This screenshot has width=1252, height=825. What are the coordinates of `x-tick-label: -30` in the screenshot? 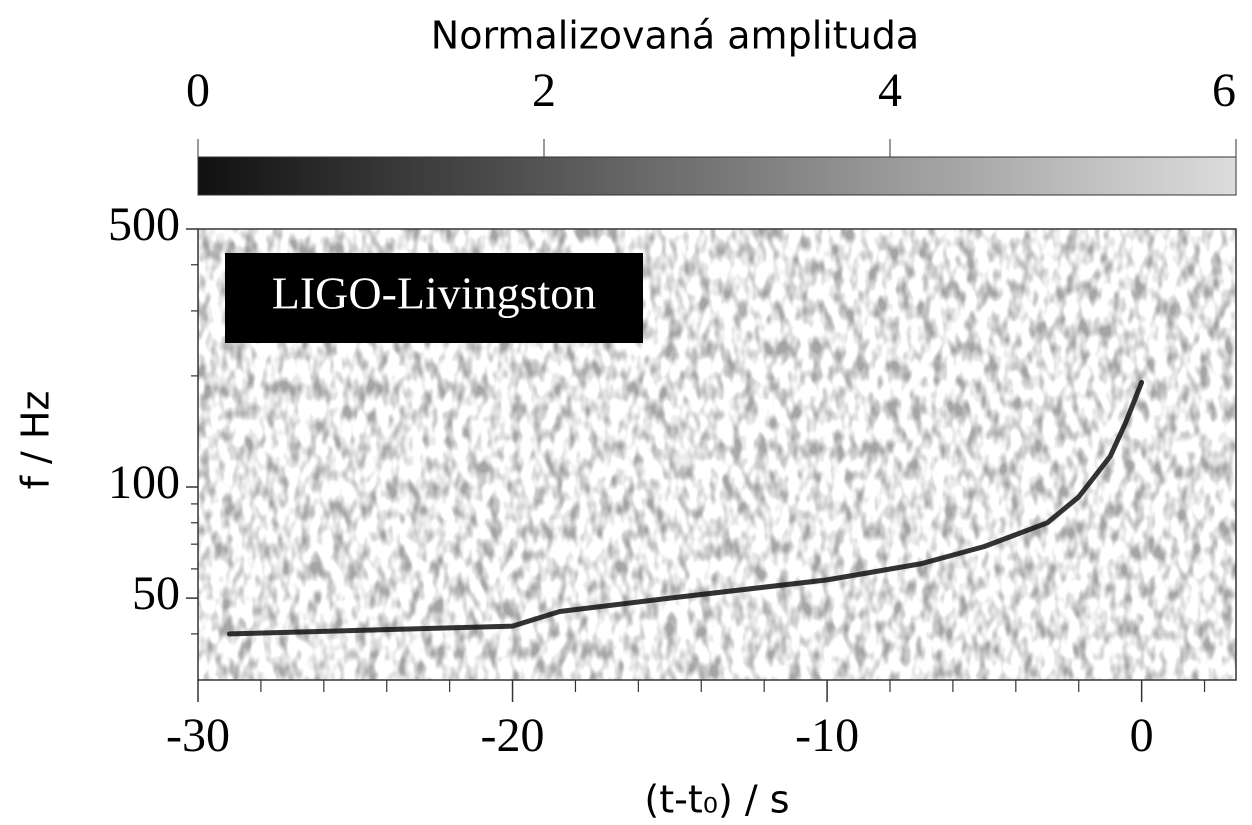 It's located at (198, 735).